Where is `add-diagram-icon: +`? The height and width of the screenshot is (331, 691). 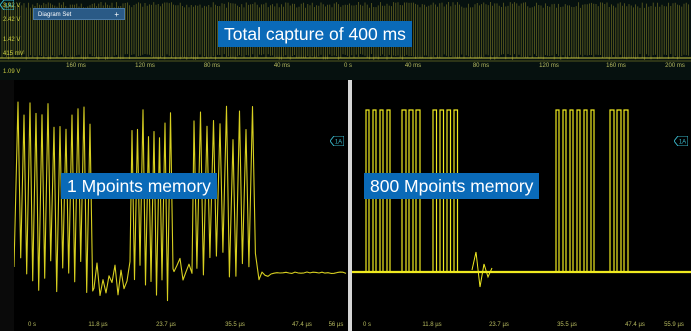
add-diagram-icon: + is located at coordinates (116, 14).